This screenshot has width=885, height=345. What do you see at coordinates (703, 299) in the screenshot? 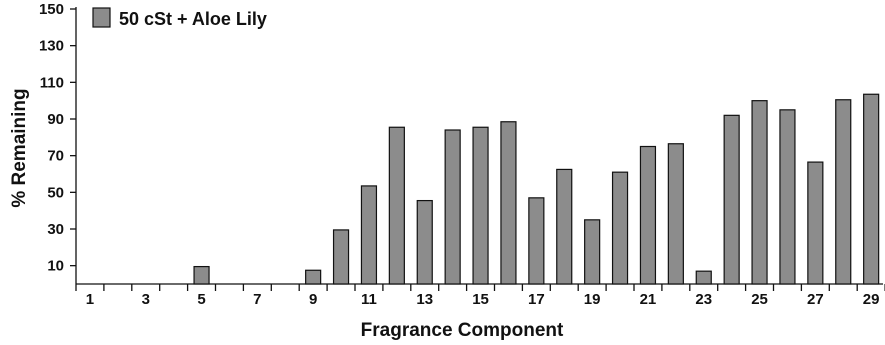
I see `x-tick-label: 23` at bounding box center [703, 299].